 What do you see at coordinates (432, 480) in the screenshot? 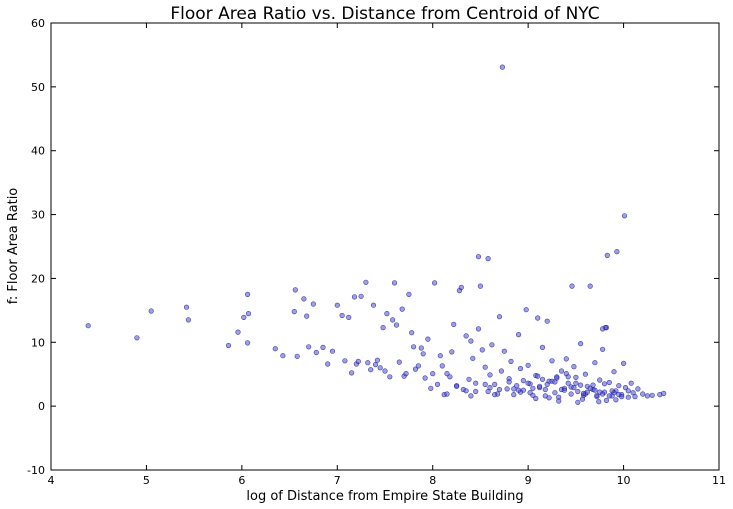
I see `x-tick-label: 8` at bounding box center [432, 480].